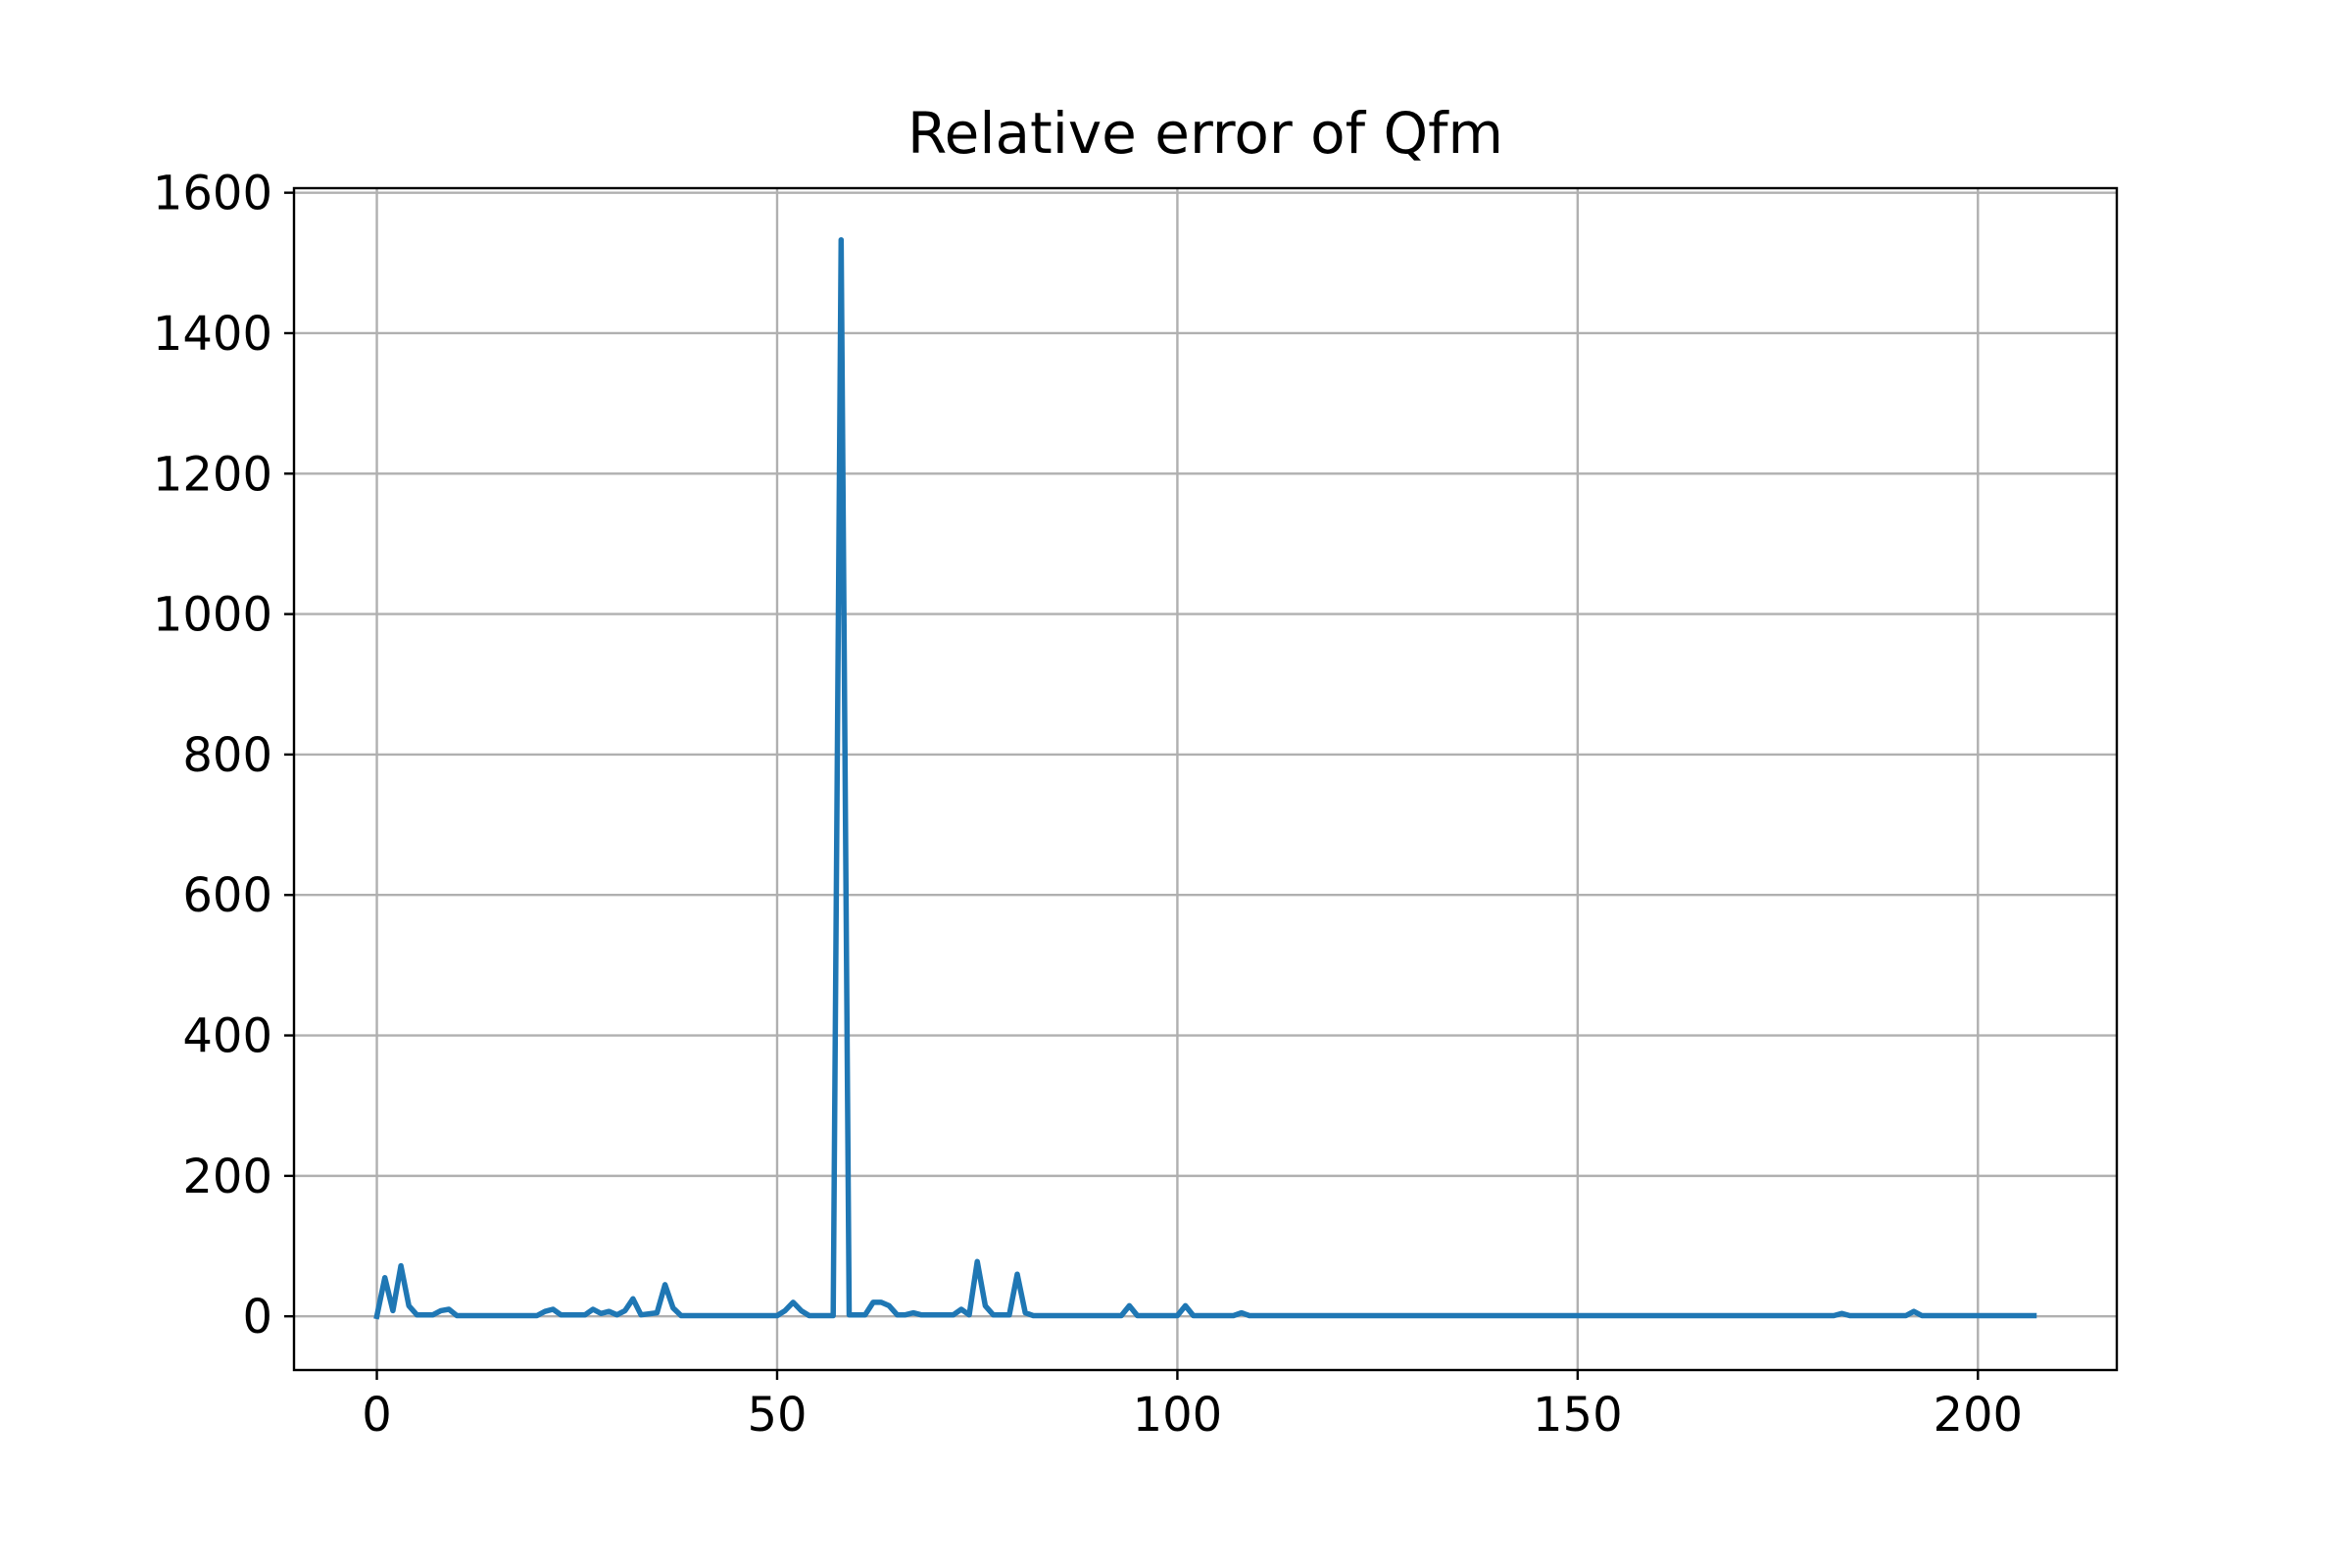  I want to click on x-tick-label: 50, so click(777, 1415).